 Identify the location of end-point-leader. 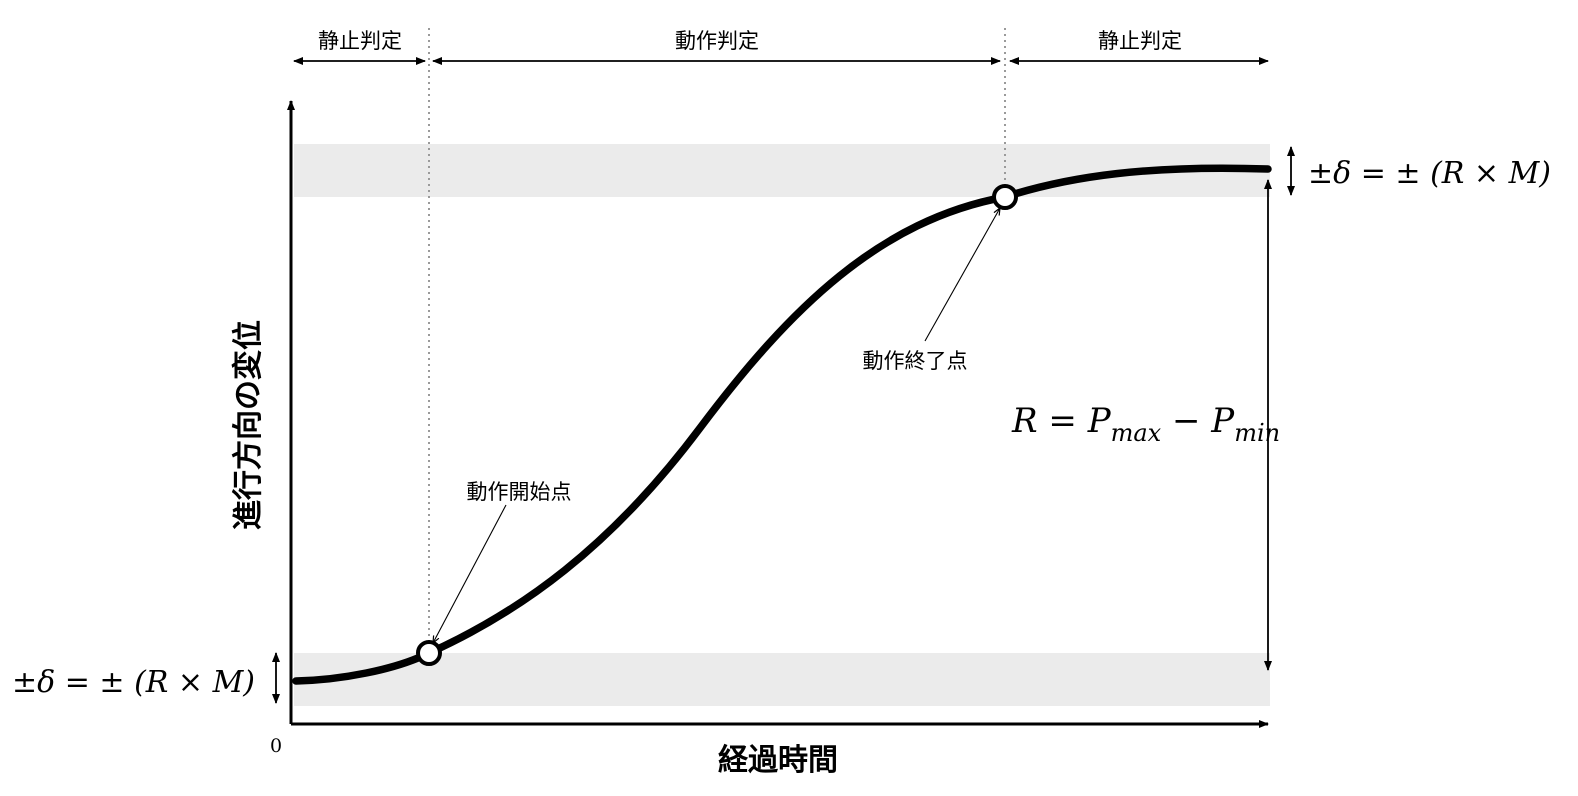
(962, 275).